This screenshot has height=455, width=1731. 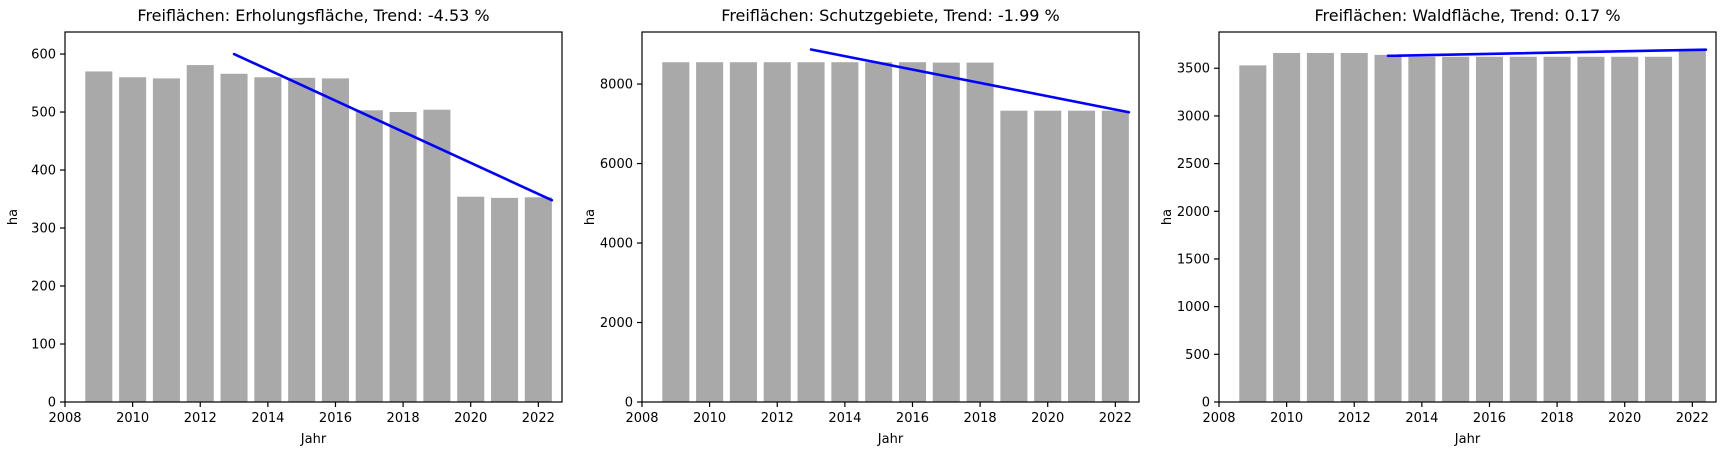 What do you see at coordinates (616, 244) in the screenshot?
I see `y-tick-label: 4000` at bounding box center [616, 244].